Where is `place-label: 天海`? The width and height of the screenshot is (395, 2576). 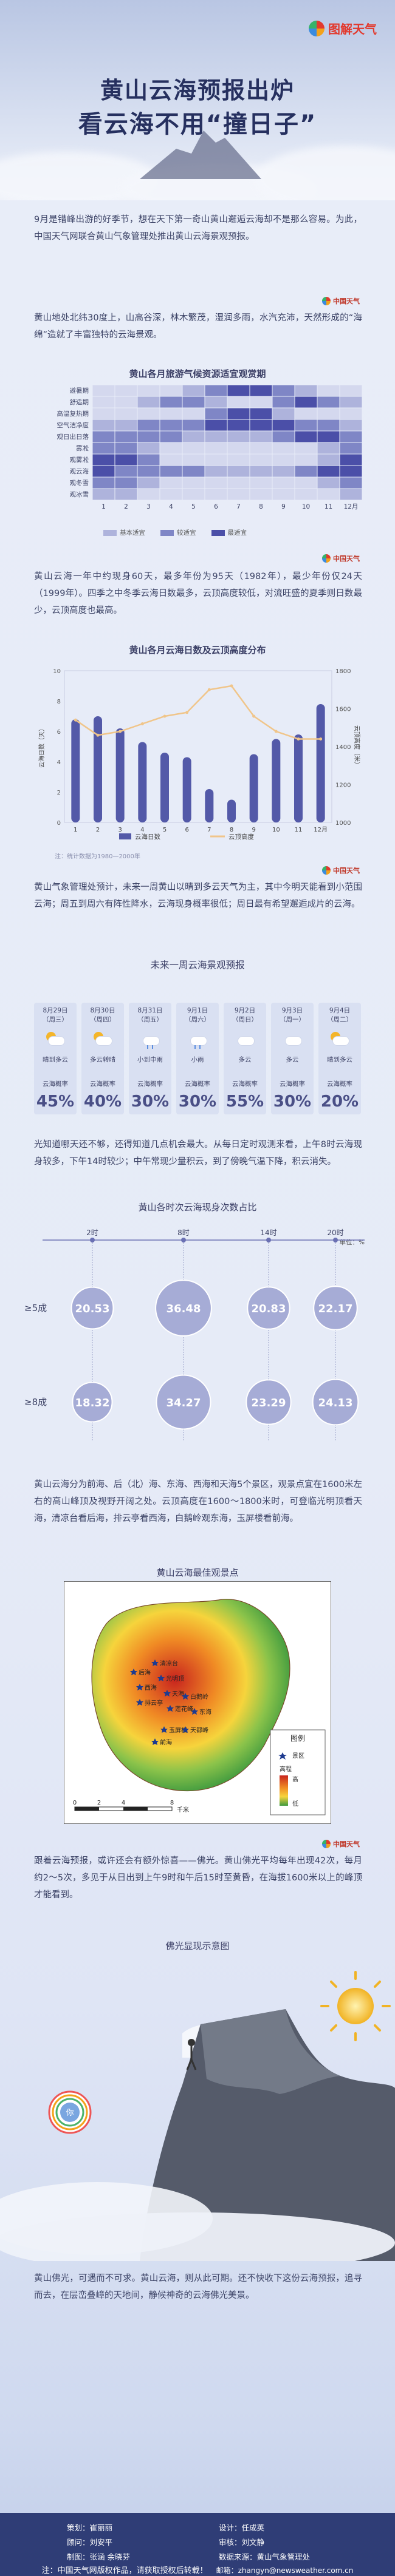 place-label: 天海 is located at coordinates (178, 1694).